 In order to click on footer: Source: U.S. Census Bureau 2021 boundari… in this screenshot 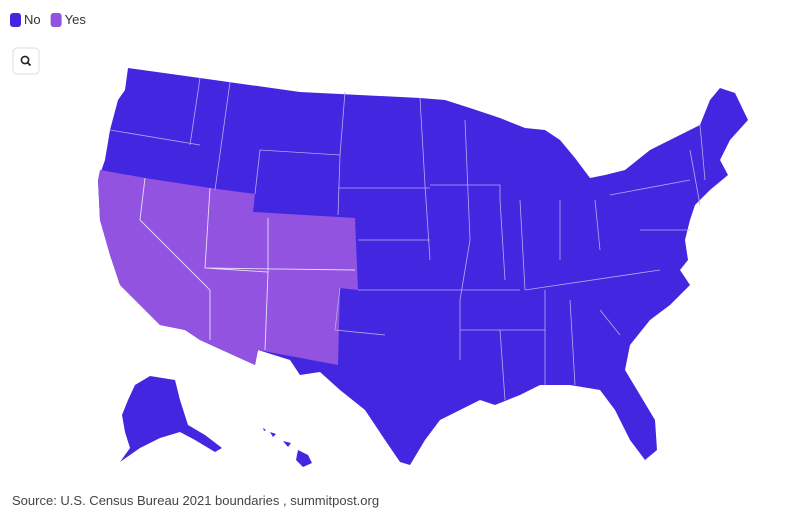, I will do `click(195, 500)`.